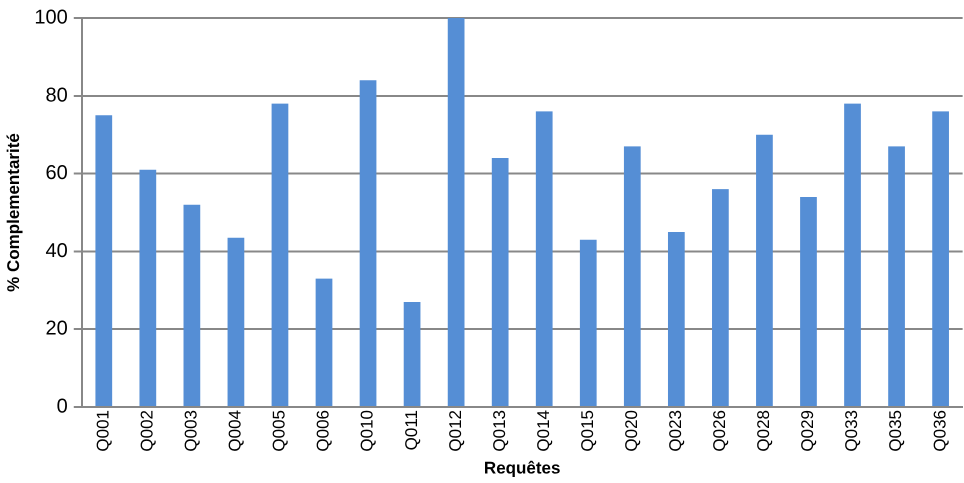 Image resolution: width=964 pixels, height=483 pixels. I want to click on x-tick-label: Q028, so click(764, 431).